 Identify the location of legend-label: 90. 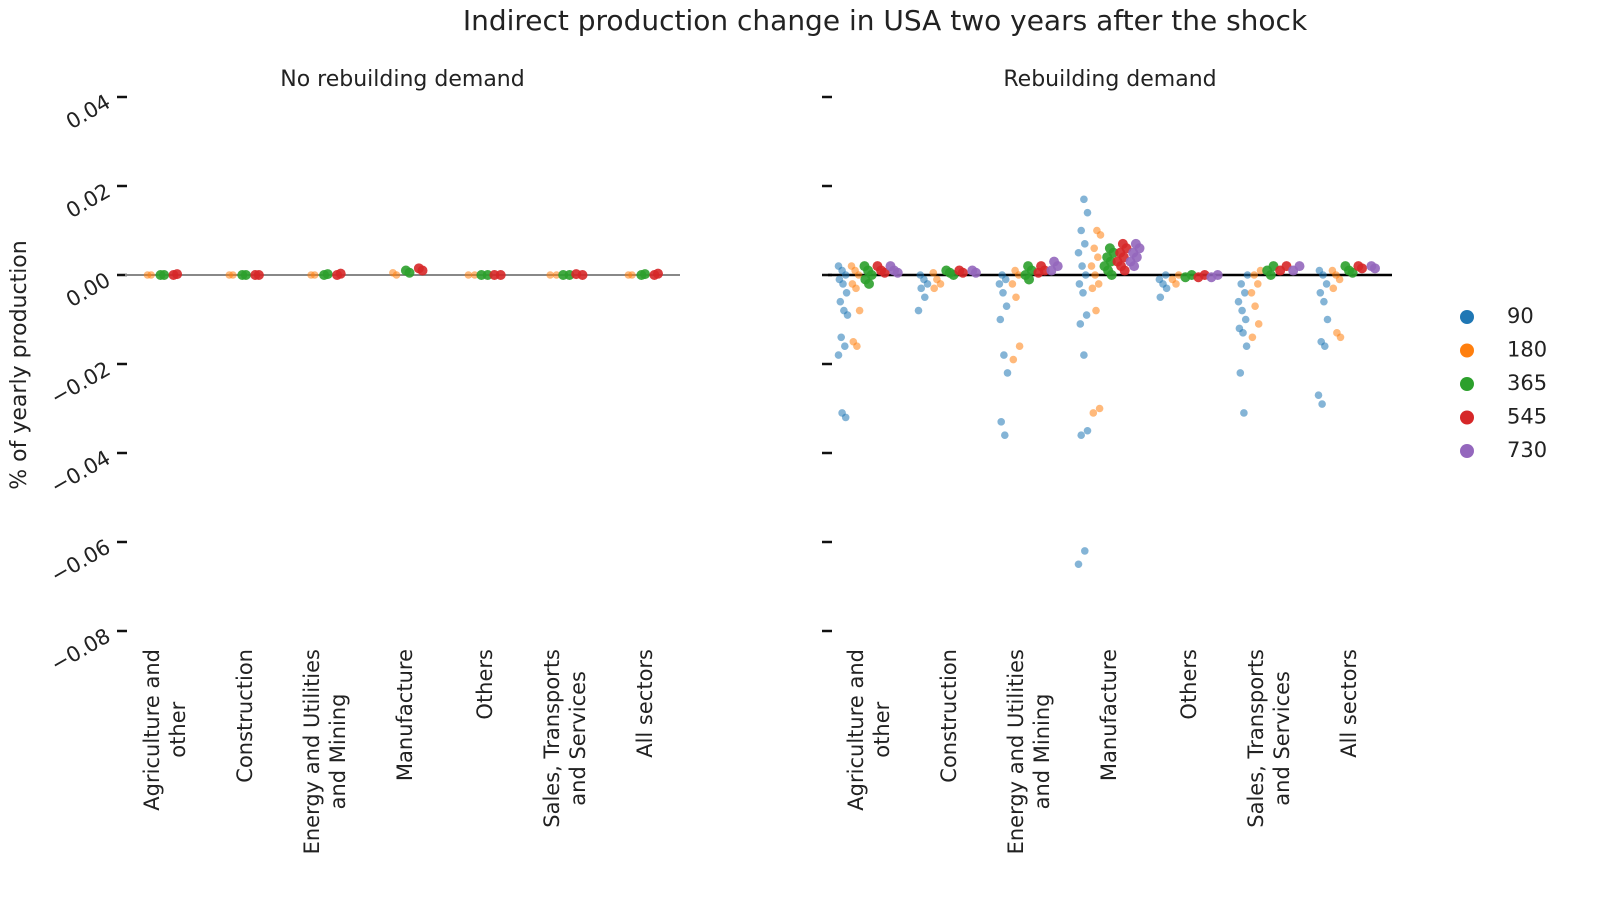
(1520, 316).